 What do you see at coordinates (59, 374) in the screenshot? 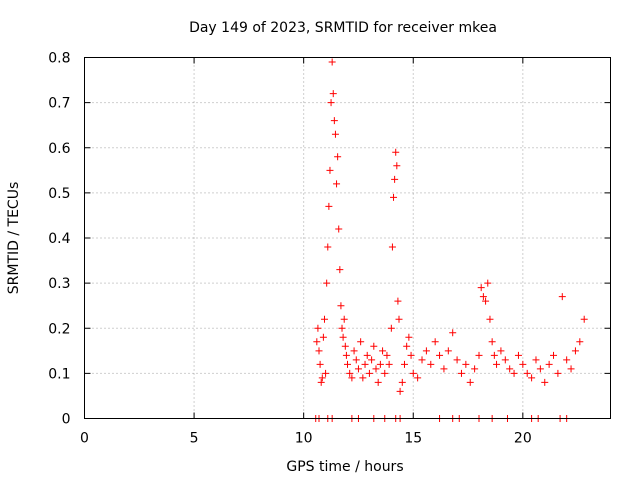
I see `y-tick-label: 0.1` at bounding box center [59, 374].